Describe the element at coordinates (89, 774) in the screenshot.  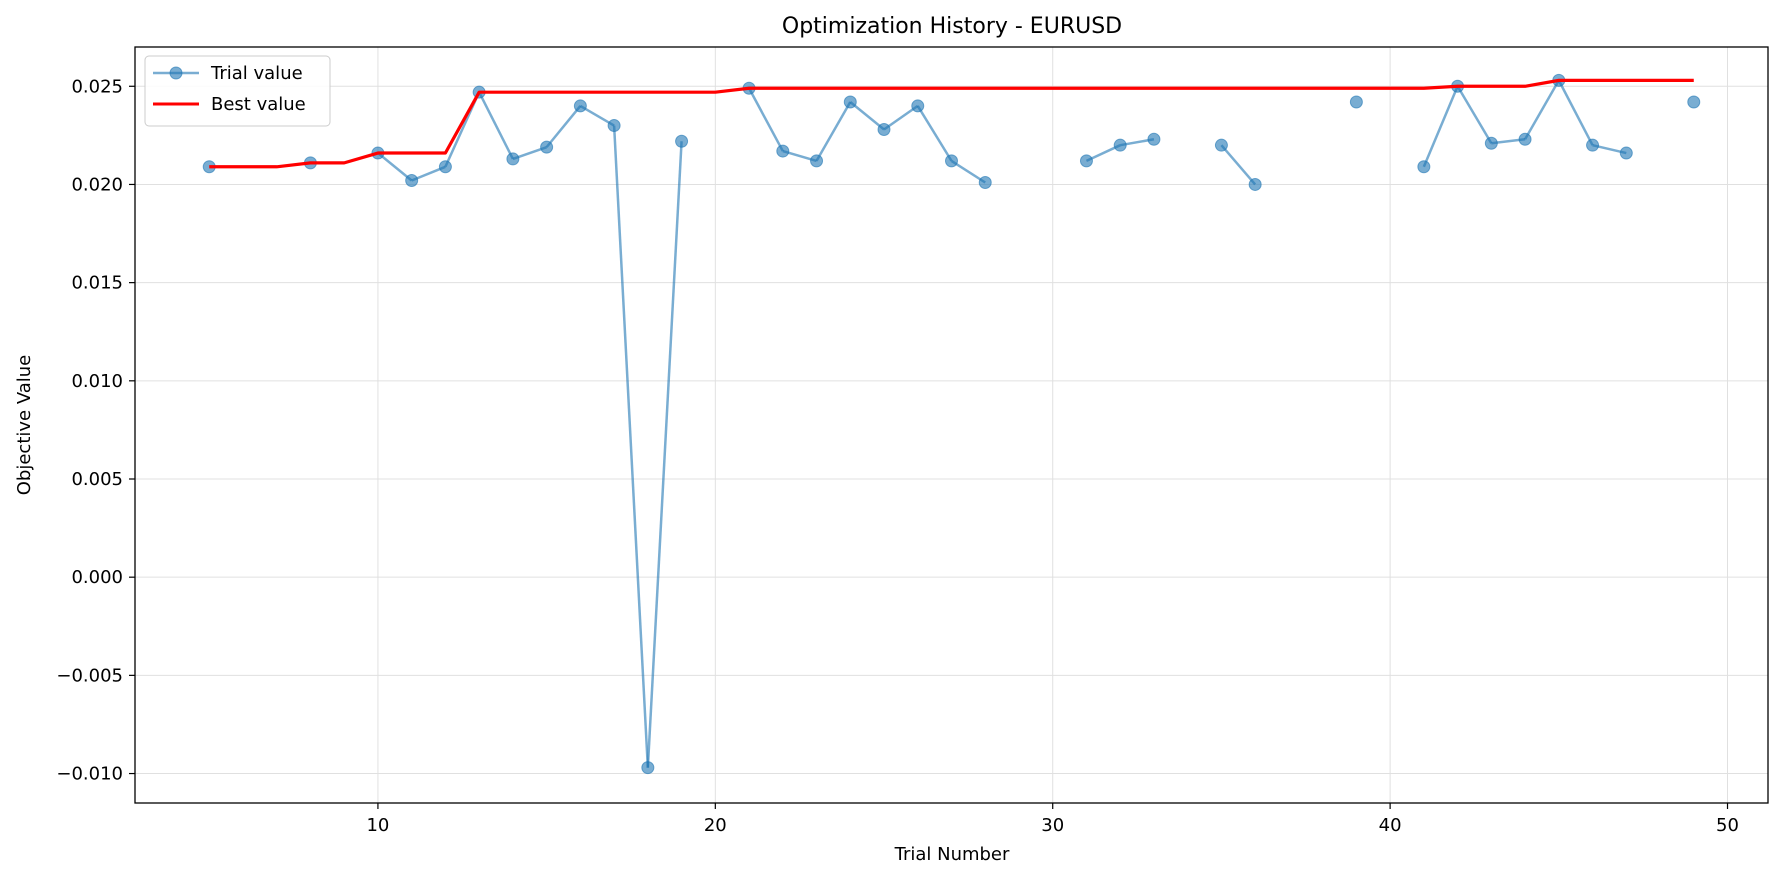
I see `y-tick-label: −0.010` at that location.